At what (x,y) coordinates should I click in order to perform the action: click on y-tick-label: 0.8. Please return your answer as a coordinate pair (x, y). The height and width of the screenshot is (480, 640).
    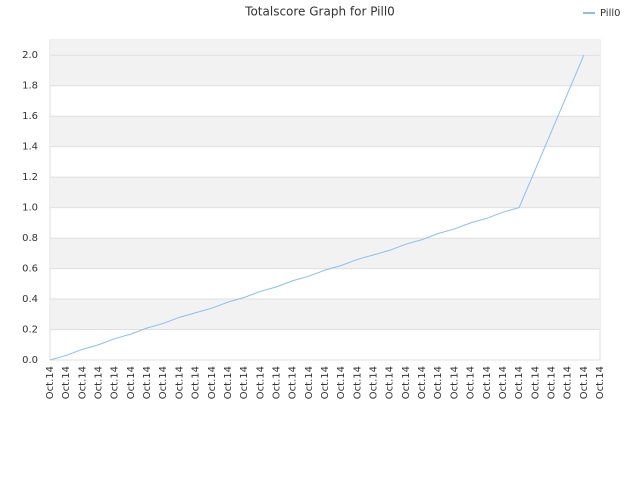
    Looking at the image, I should click on (30, 238).